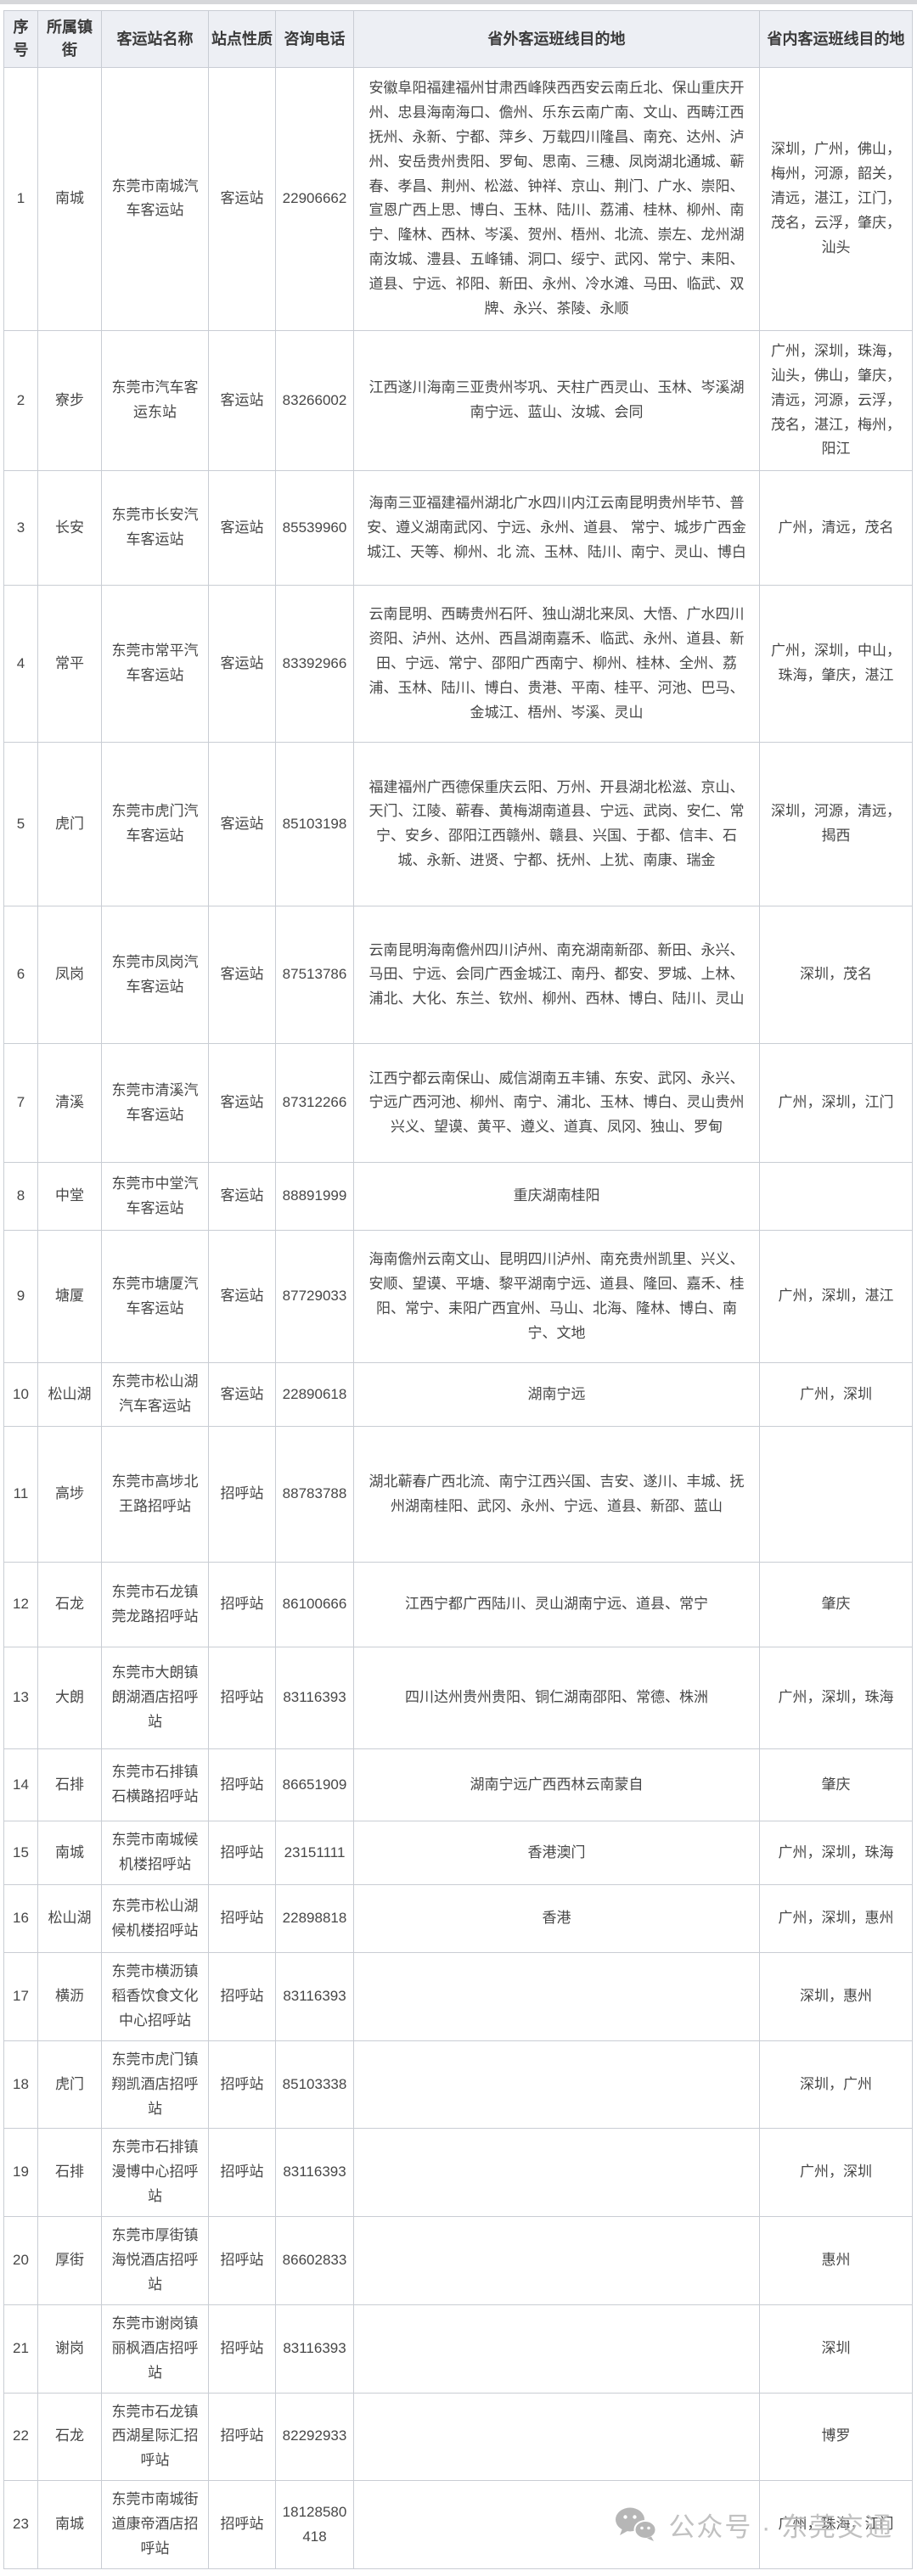 The height and width of the screenshot is (2576, 917). What do you see at coordinates (20, 1395) in the screenshot?
I see `row-number: 10` at bounding box center [20, 1395].